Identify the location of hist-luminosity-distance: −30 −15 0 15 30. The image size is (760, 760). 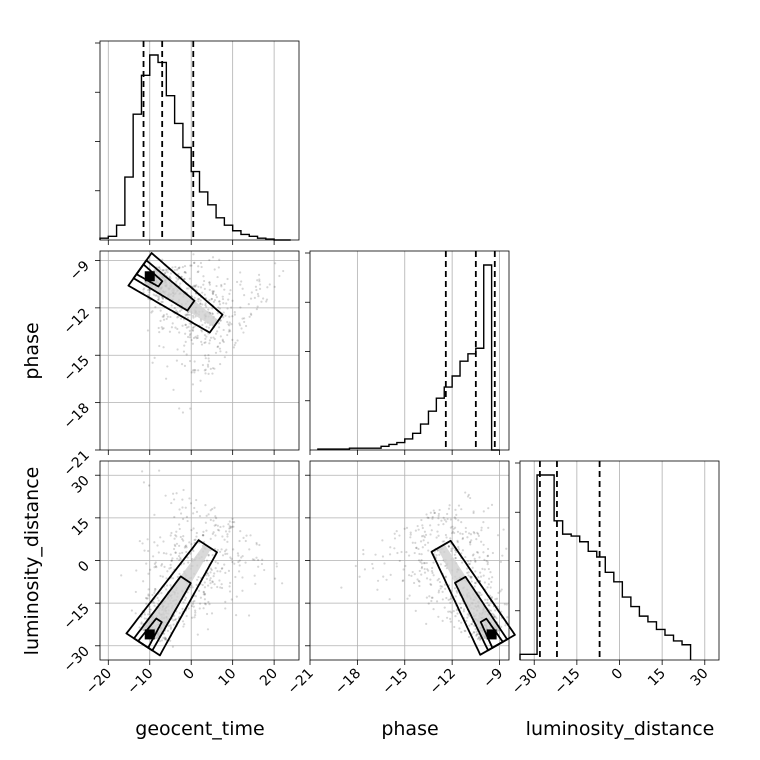
(614, 579).